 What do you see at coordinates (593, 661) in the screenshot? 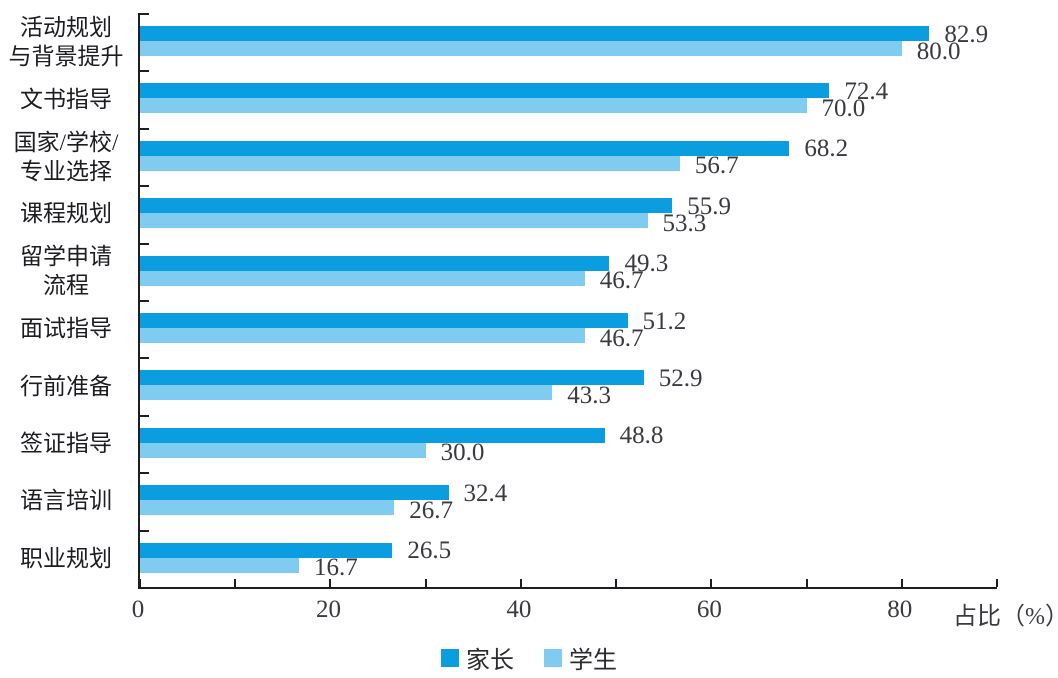
I see `legend-label-student: 学生` at bounding box center [593, 661].